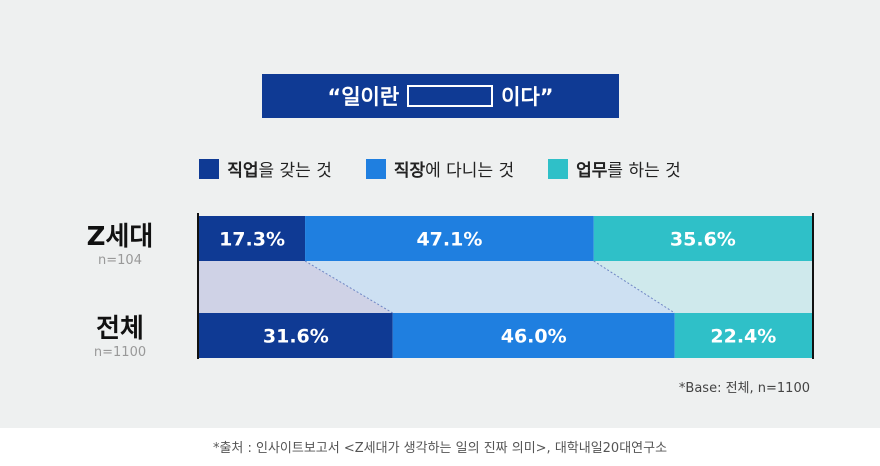 This screenshot has height=466, width=880. I want to click on bar-label-0-2: 35.6%, so click(703, 240).